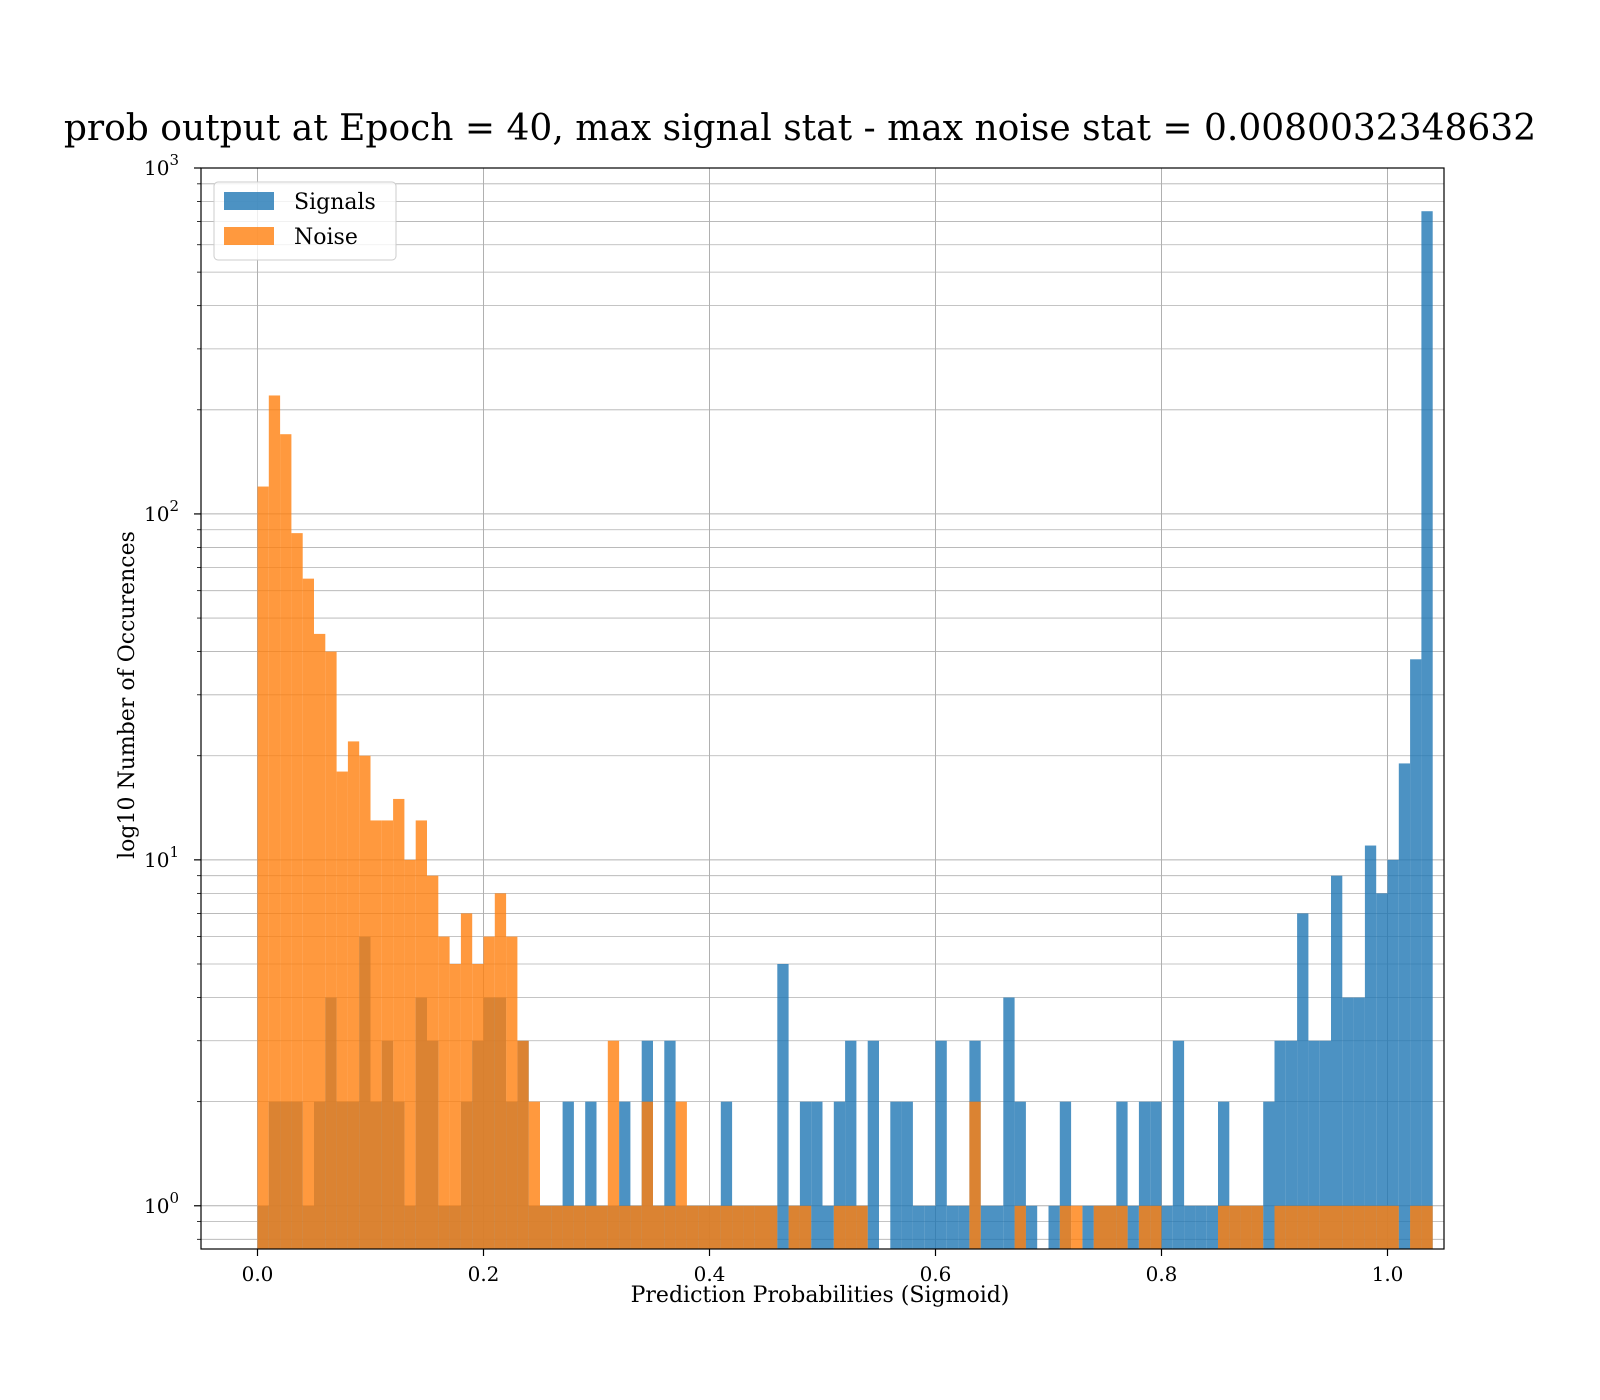 The height and width of the screenshot is (1400, 1600). I want to click on x-tick-label: 1.0, so click(1388, 1274).